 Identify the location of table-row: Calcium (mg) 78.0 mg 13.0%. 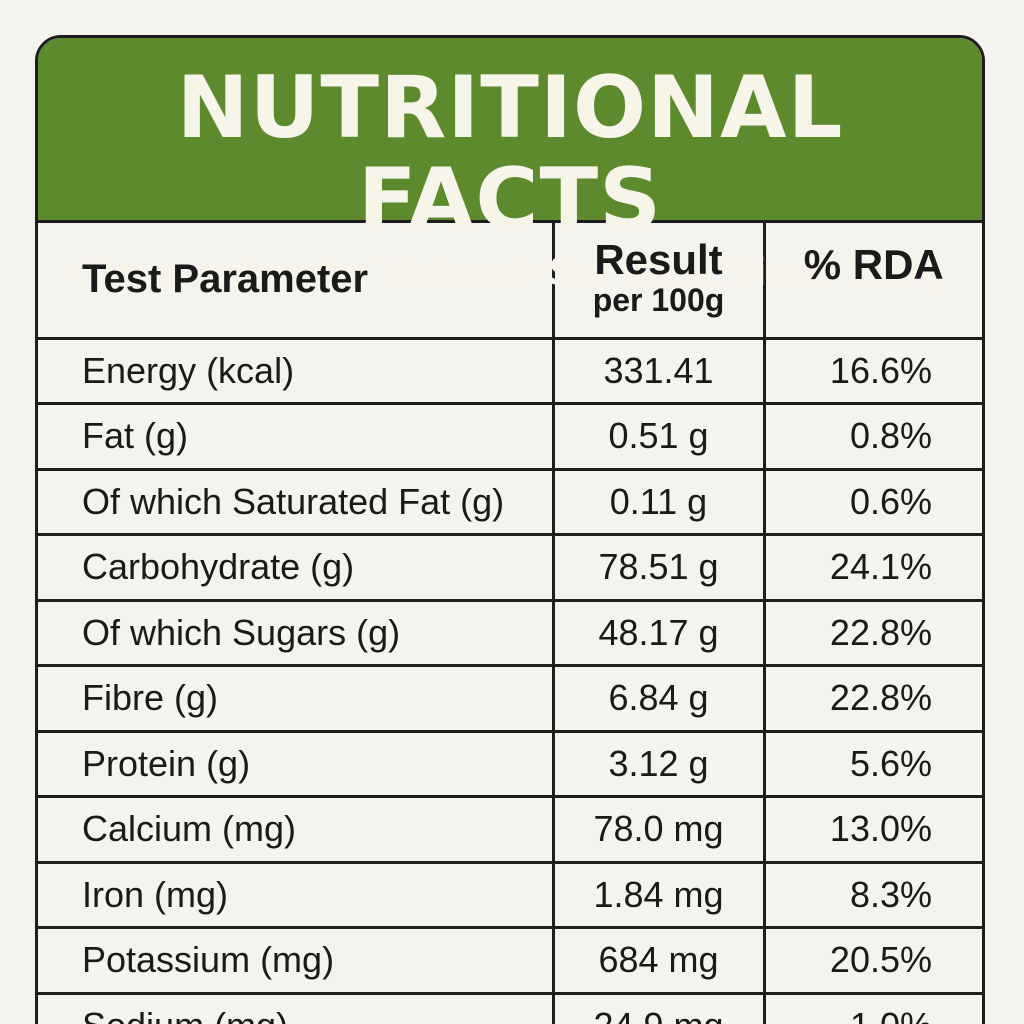
(510, 830).